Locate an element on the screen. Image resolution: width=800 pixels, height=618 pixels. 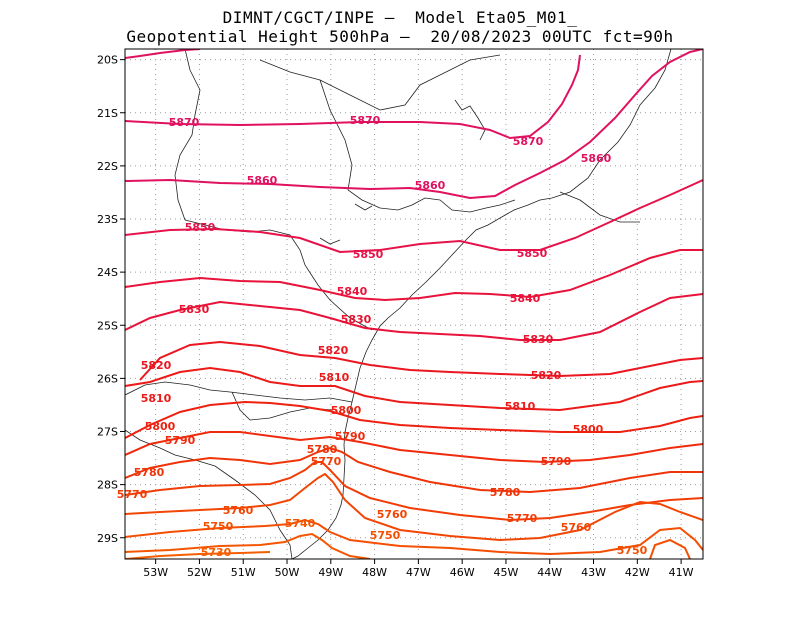
xtick-label: 51W is located at coordinates (243, 572).